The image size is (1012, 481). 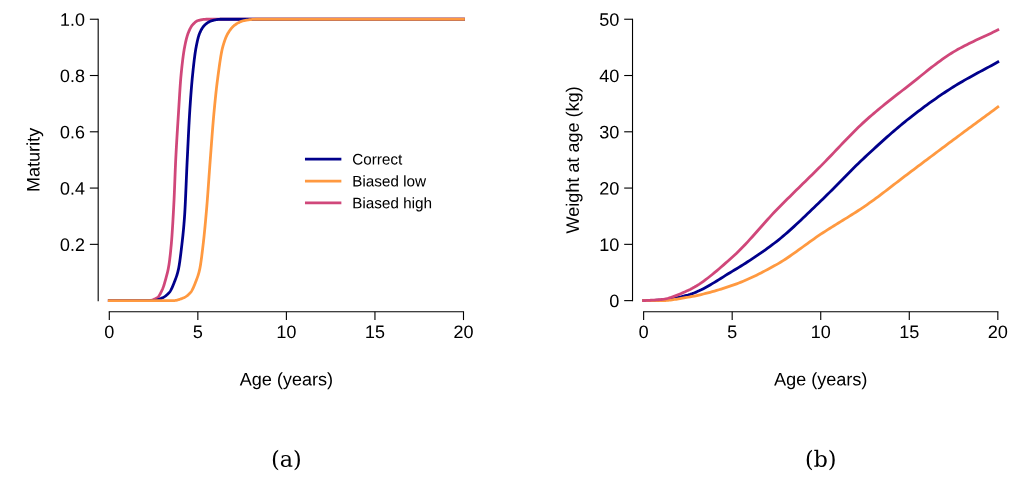 I want to click on y-tick-label: 0.2, so click(x=72, y=245).